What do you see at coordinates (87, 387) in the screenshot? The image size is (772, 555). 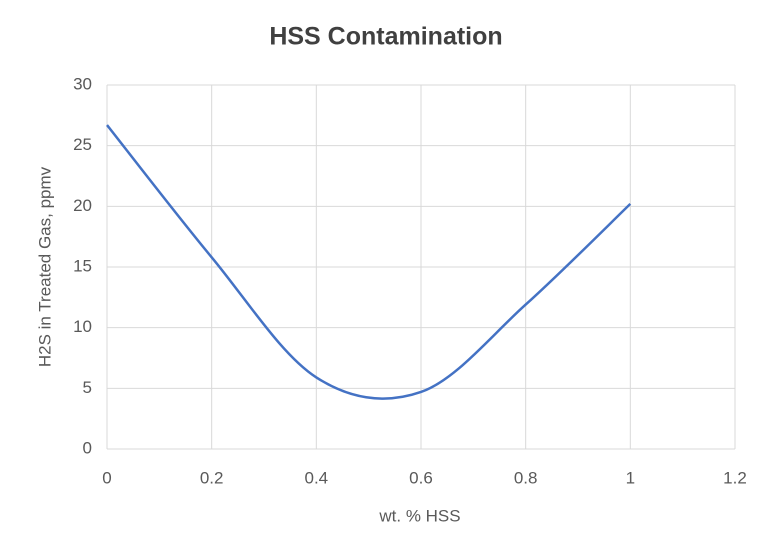 I see `y-tick-label: 5` at bounding box center [87, 387].